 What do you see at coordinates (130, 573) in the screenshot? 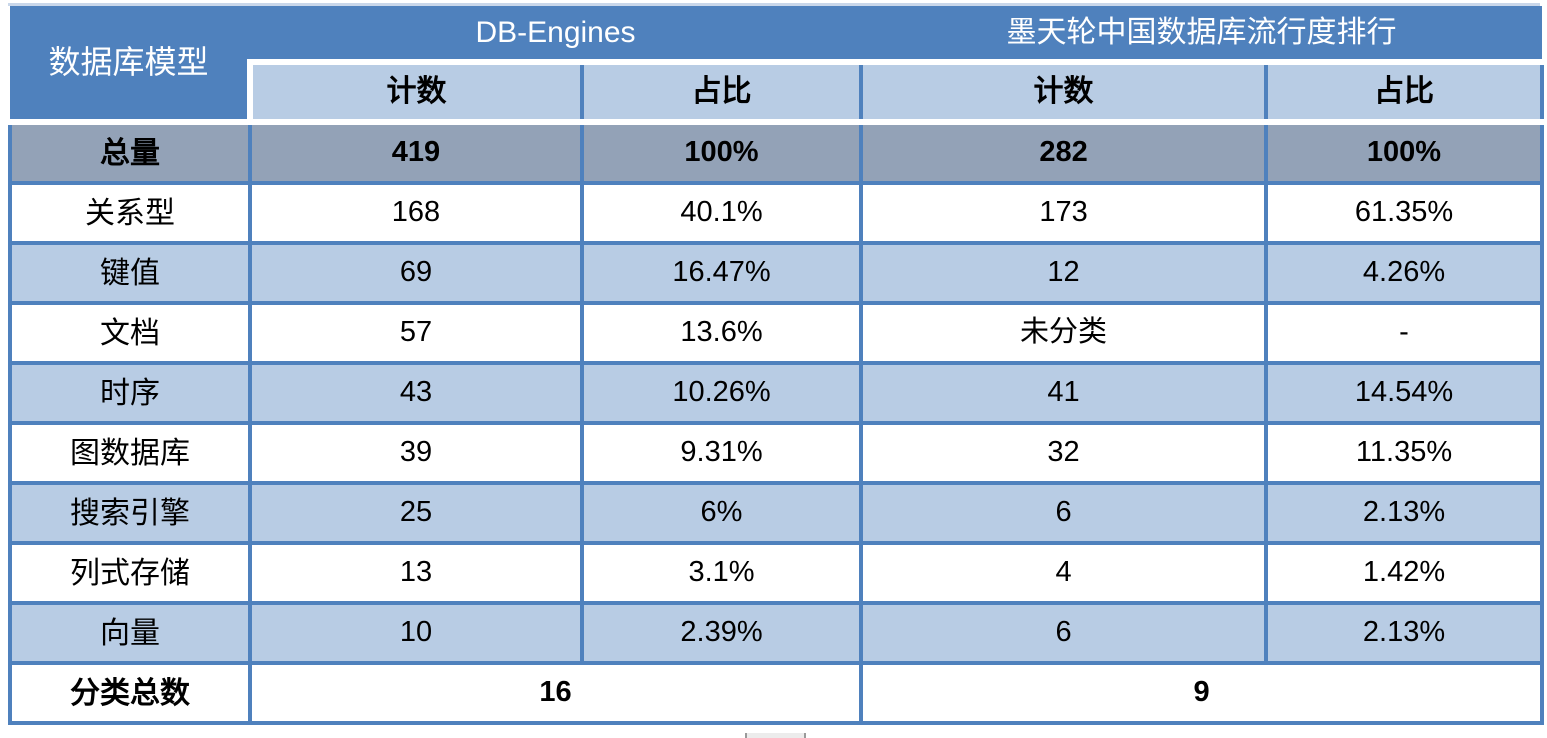
I see `row-label: 列式存储` at bounding box center [130, 573].